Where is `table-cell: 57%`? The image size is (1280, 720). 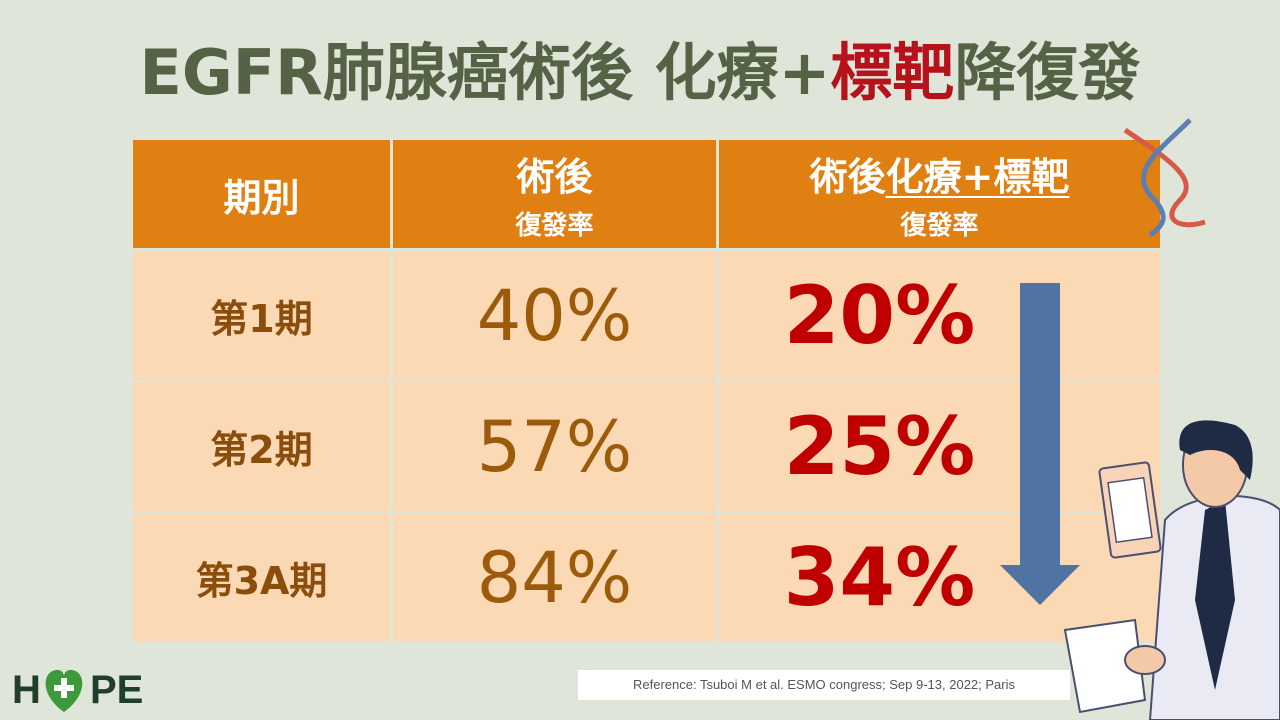 table-cell: 57% is located at coordinates (554, 446).